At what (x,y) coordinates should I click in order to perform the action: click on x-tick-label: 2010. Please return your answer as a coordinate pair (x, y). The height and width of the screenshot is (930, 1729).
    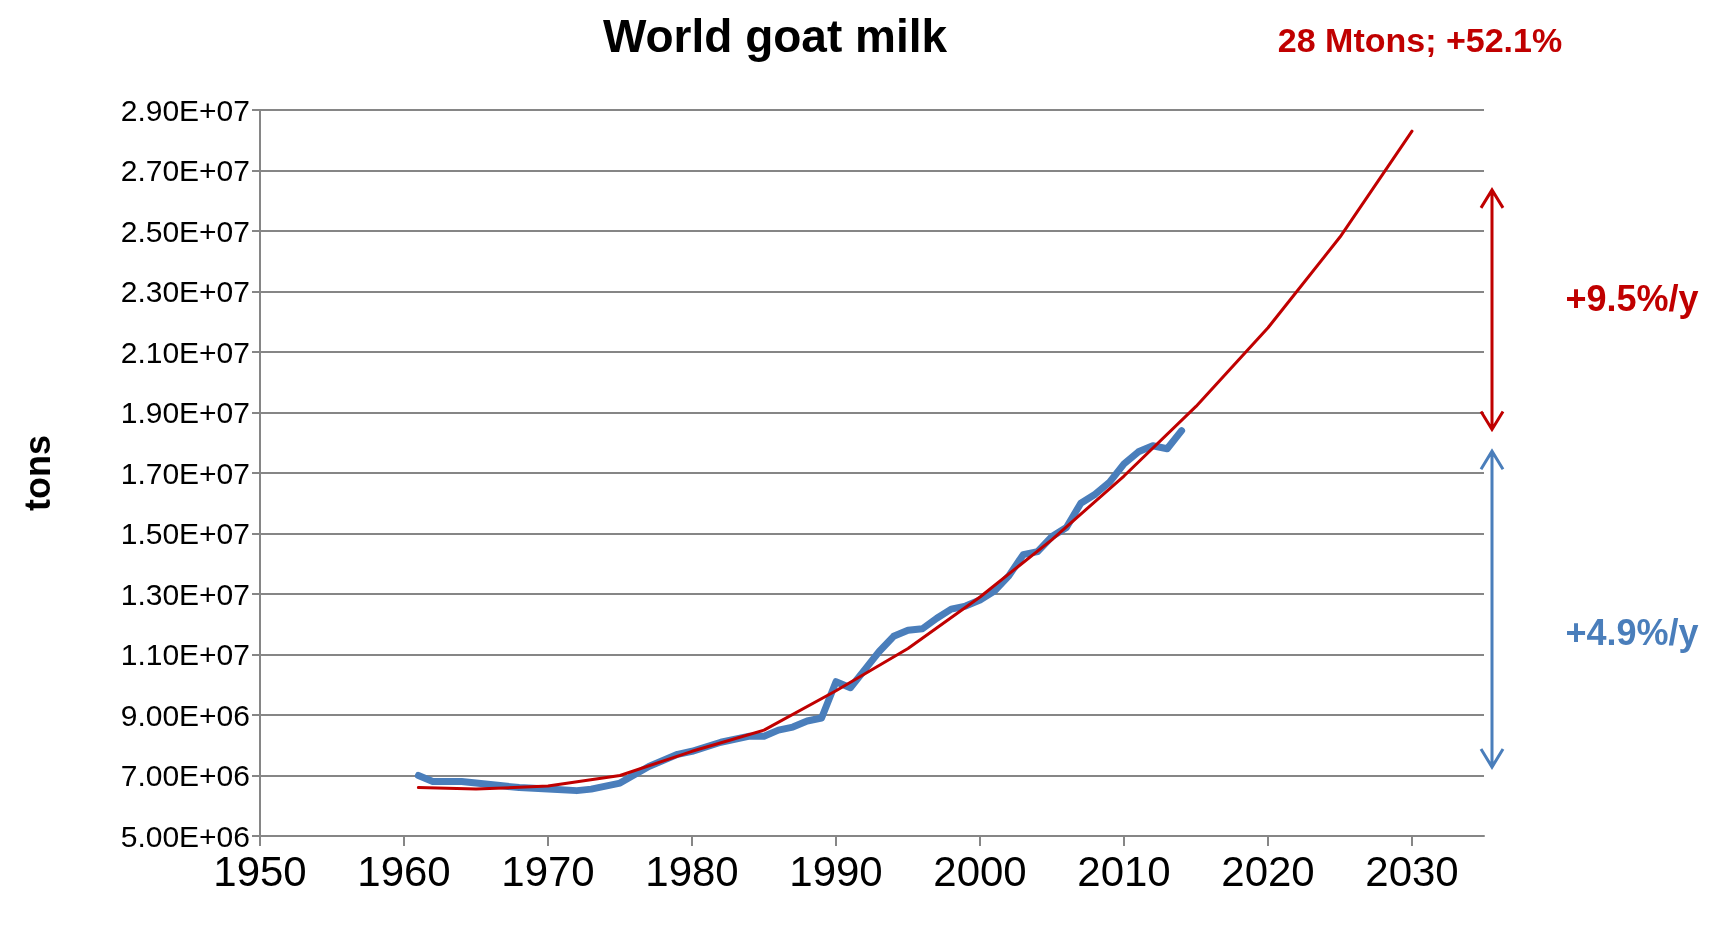
    Looking at the image, I should click on (1124, 871).